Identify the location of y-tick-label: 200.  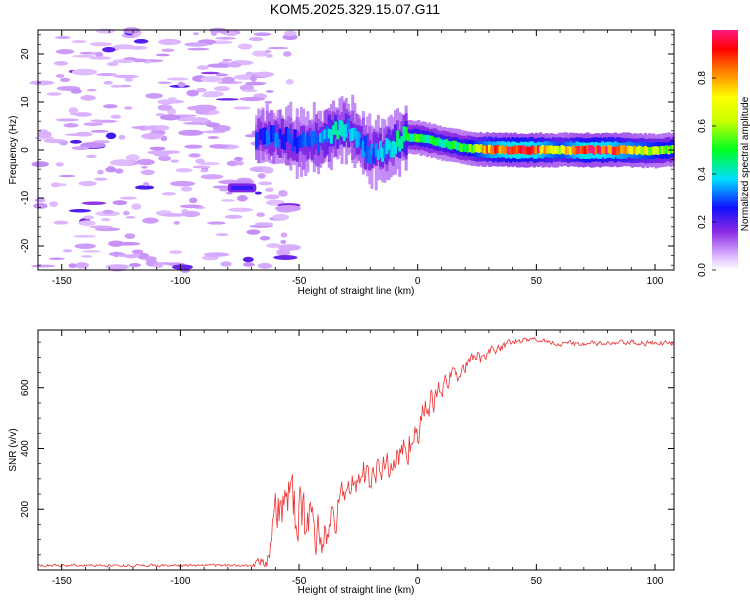
(25, 508).